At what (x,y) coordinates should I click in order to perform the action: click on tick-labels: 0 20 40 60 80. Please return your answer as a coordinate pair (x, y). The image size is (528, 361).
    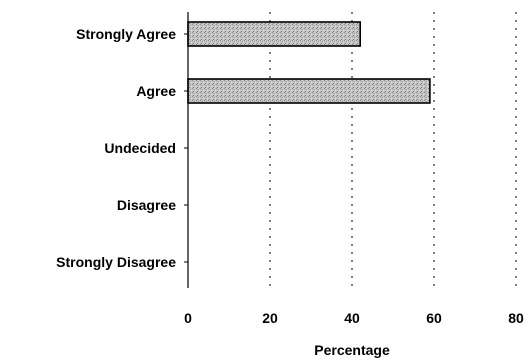
    Looking at the image, I should click on (354, 318).